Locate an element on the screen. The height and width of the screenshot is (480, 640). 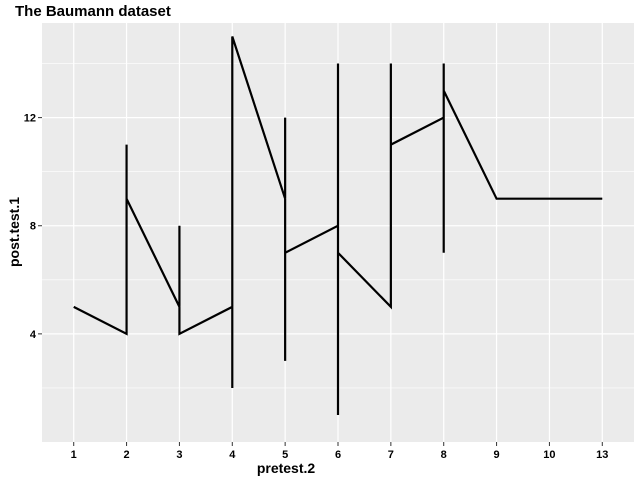
x-tick-label: 1 is located at coordinates (74, 455).